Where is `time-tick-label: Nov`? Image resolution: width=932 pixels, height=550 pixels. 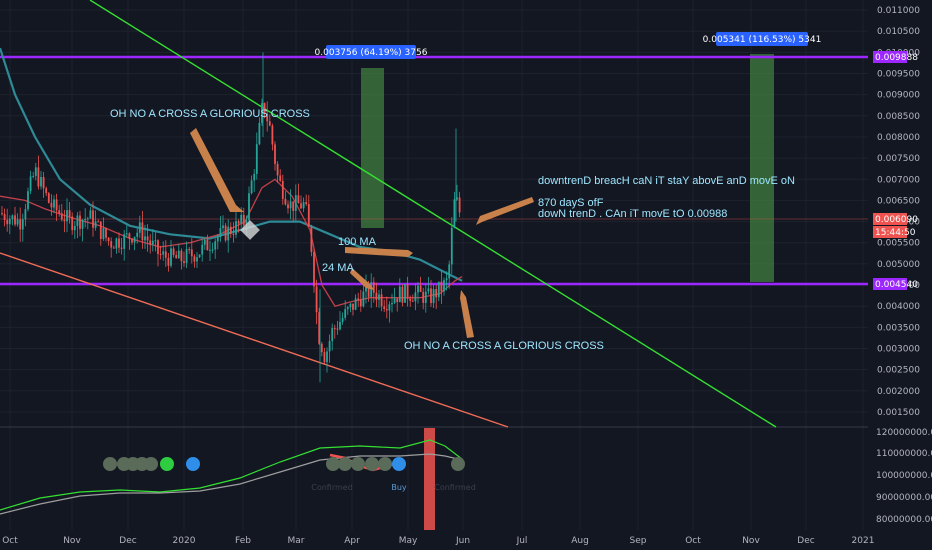 time-tick-label: Nov is located at coordinates (751, 541).